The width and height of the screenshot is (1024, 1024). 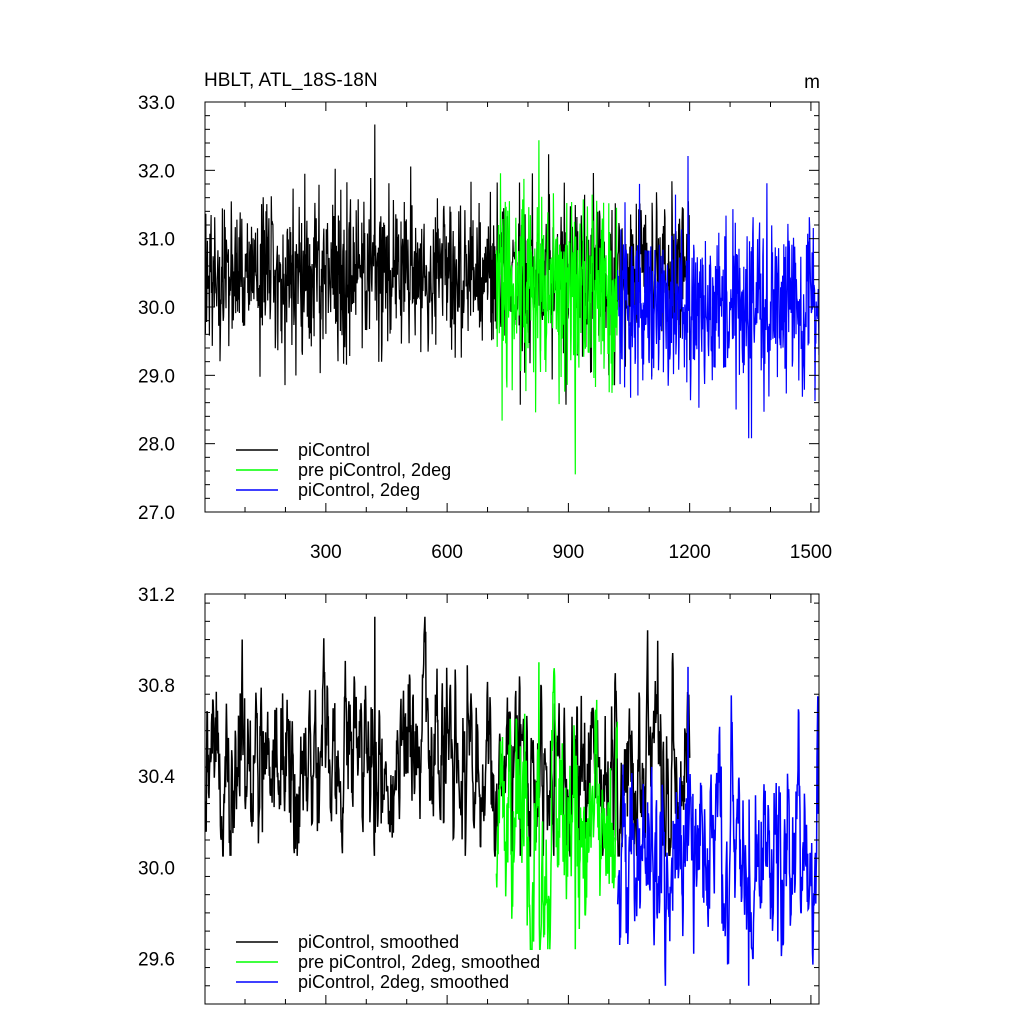 What do you see at coordinates (291, 80) in the screenshot?
I see `chart-title: HBLT, ATL_18S-18N` at bounding box center [291, 80].